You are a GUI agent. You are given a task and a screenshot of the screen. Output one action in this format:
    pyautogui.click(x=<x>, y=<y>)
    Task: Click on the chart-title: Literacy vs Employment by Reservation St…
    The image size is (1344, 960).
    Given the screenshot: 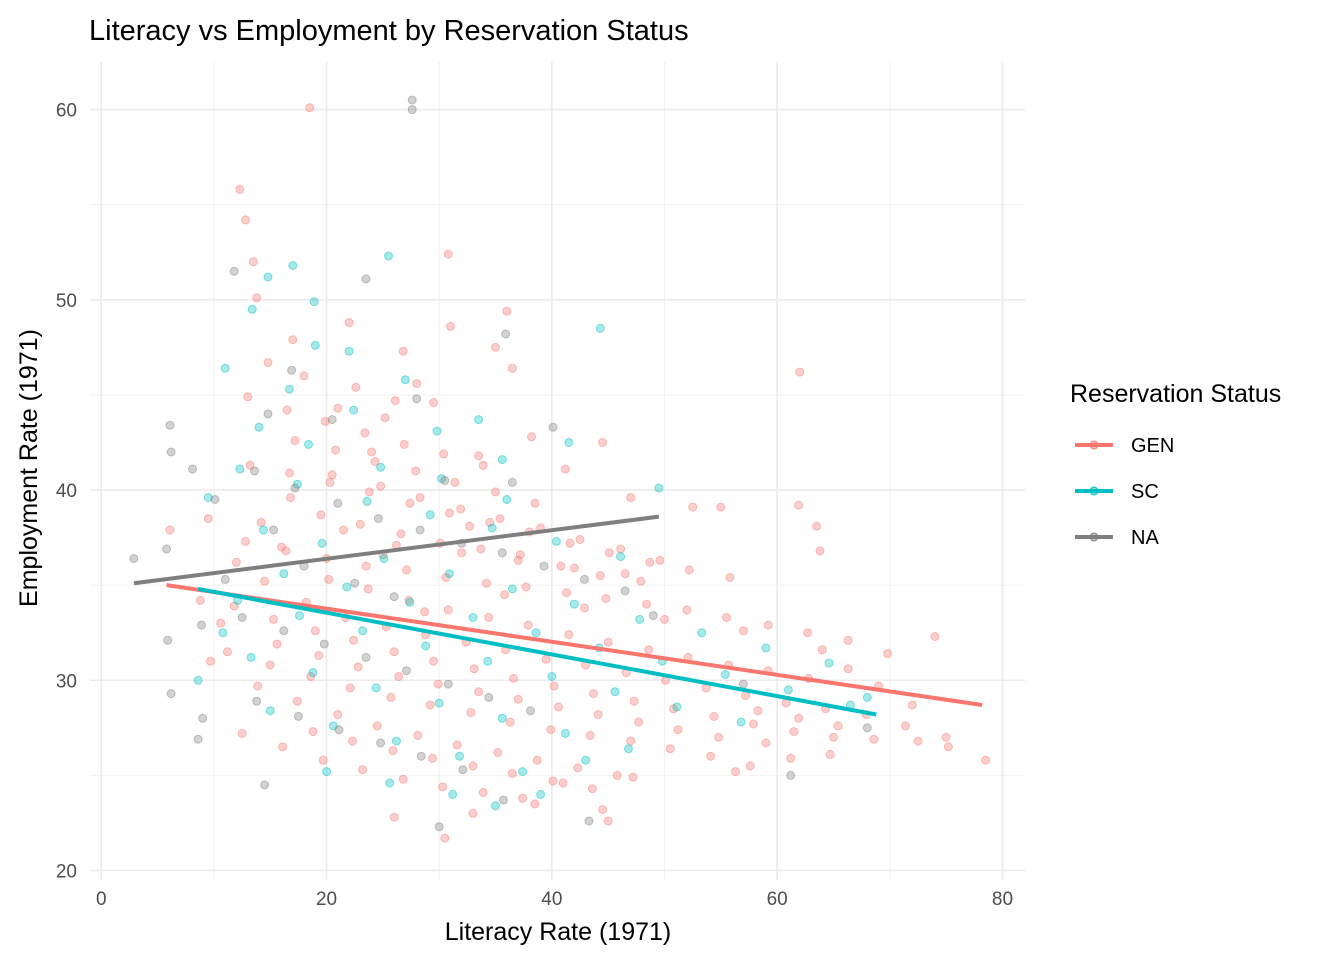 What is the action you would take?
    pyautogui.click(x=389, y=31)
    